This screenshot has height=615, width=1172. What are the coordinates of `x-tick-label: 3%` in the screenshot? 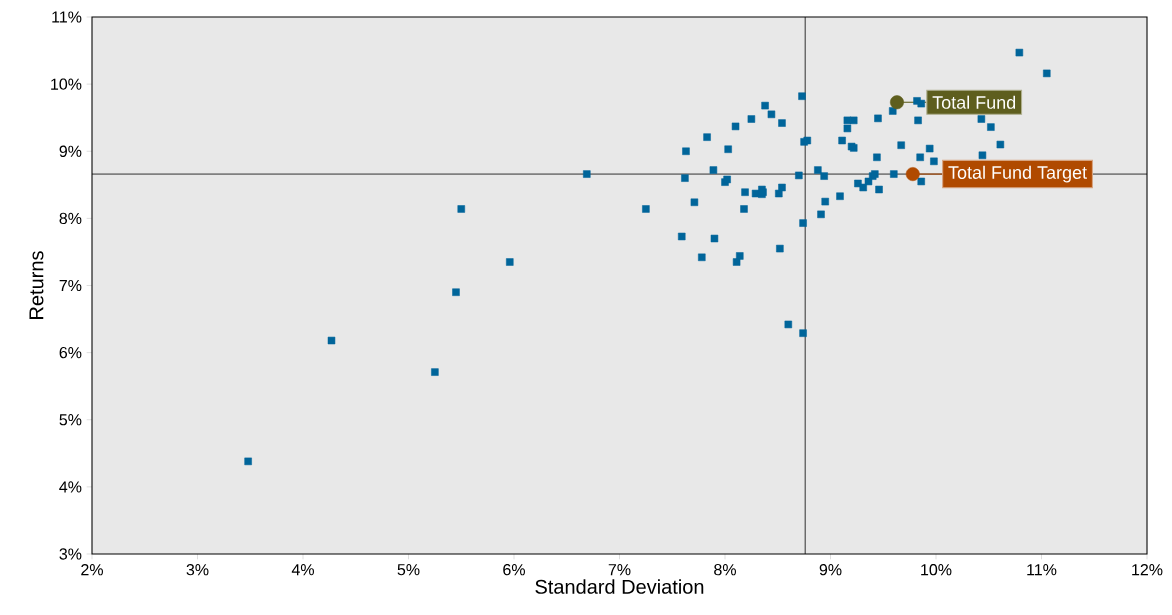 It's located at (197, 570).